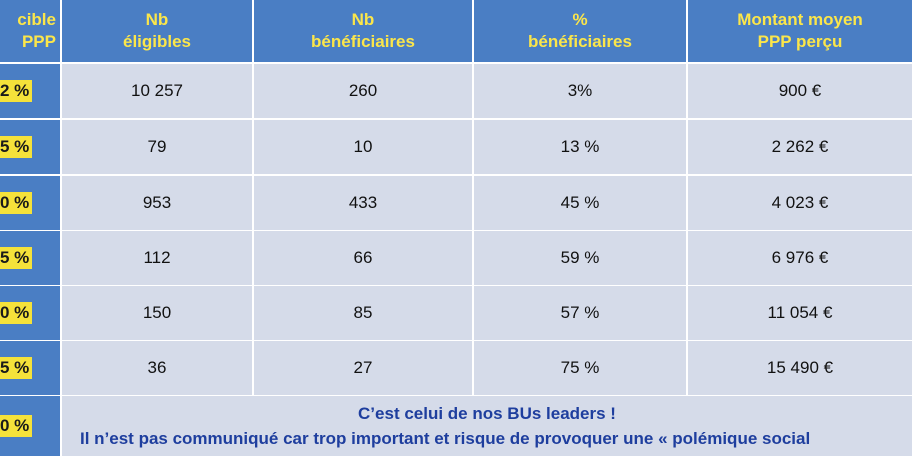  Describe the element at coordinates (157, 258) in the screenshot. I see `eligibles-cell: 112` at that location.